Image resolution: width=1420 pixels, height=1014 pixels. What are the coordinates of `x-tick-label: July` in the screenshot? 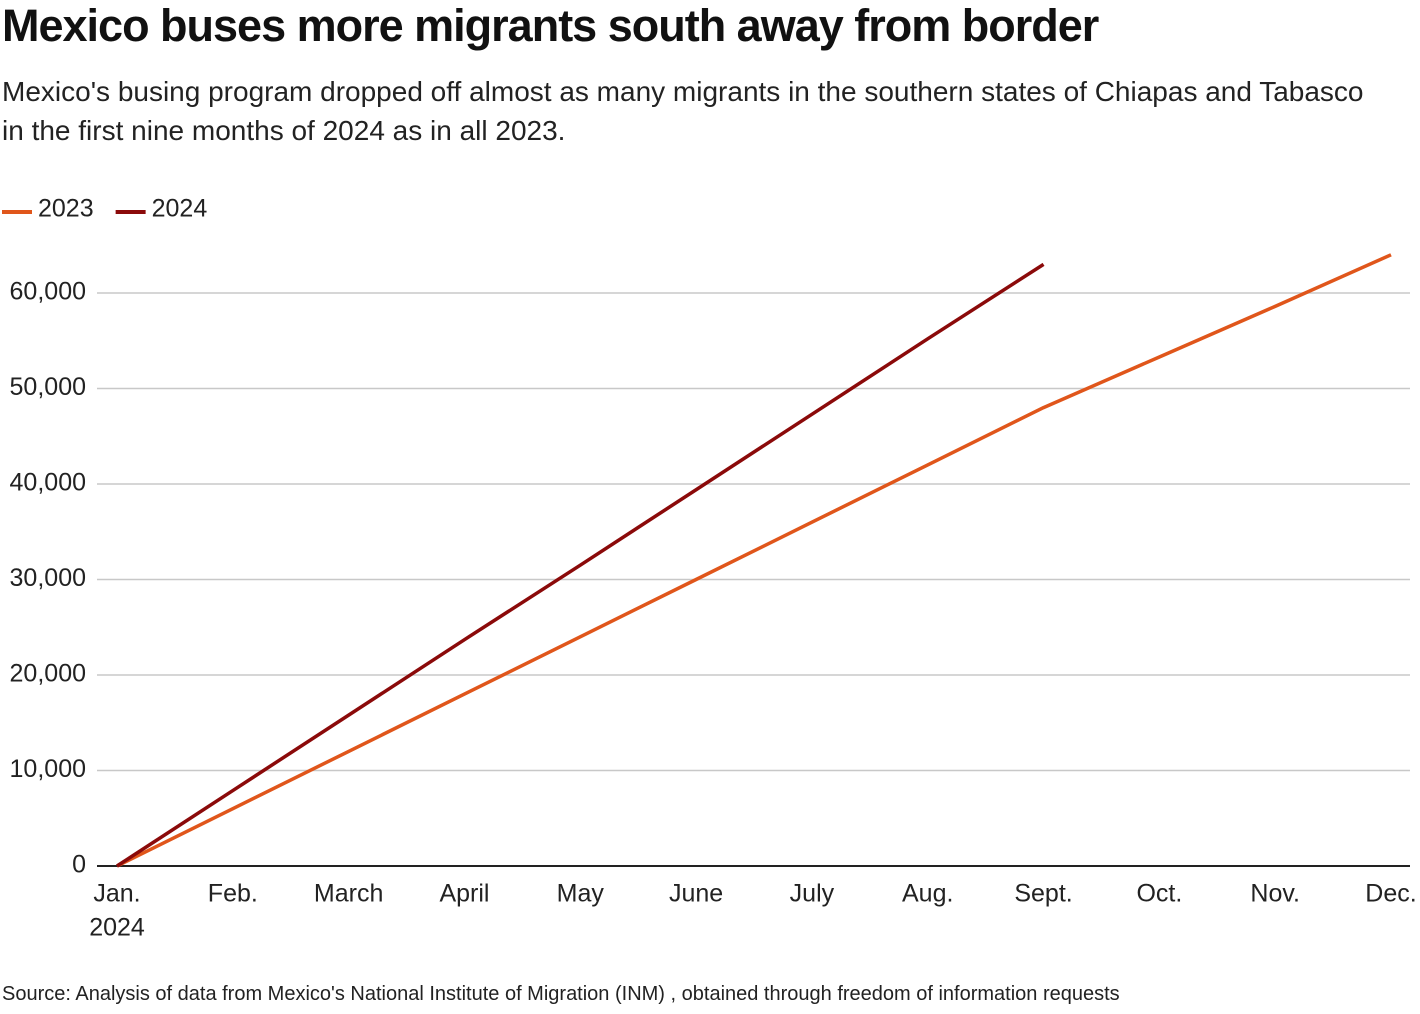 It's located at (812, 894).